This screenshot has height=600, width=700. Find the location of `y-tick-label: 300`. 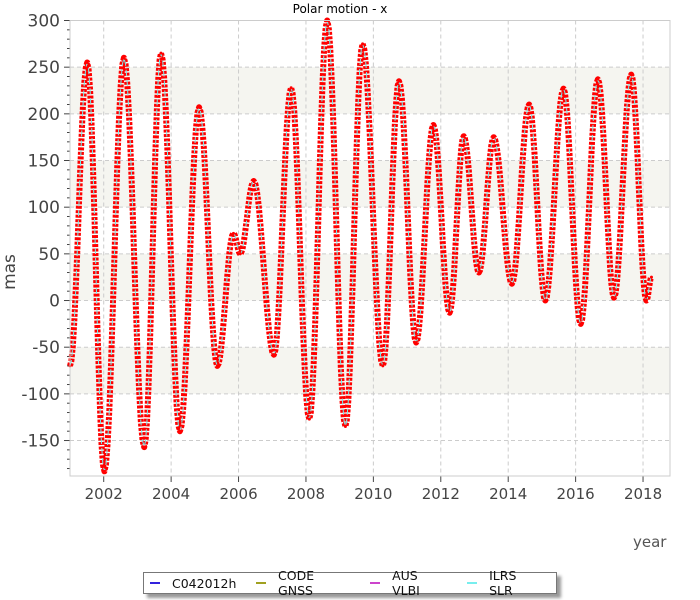

y-tick-label: 300 is located at coordinates (44, 22).